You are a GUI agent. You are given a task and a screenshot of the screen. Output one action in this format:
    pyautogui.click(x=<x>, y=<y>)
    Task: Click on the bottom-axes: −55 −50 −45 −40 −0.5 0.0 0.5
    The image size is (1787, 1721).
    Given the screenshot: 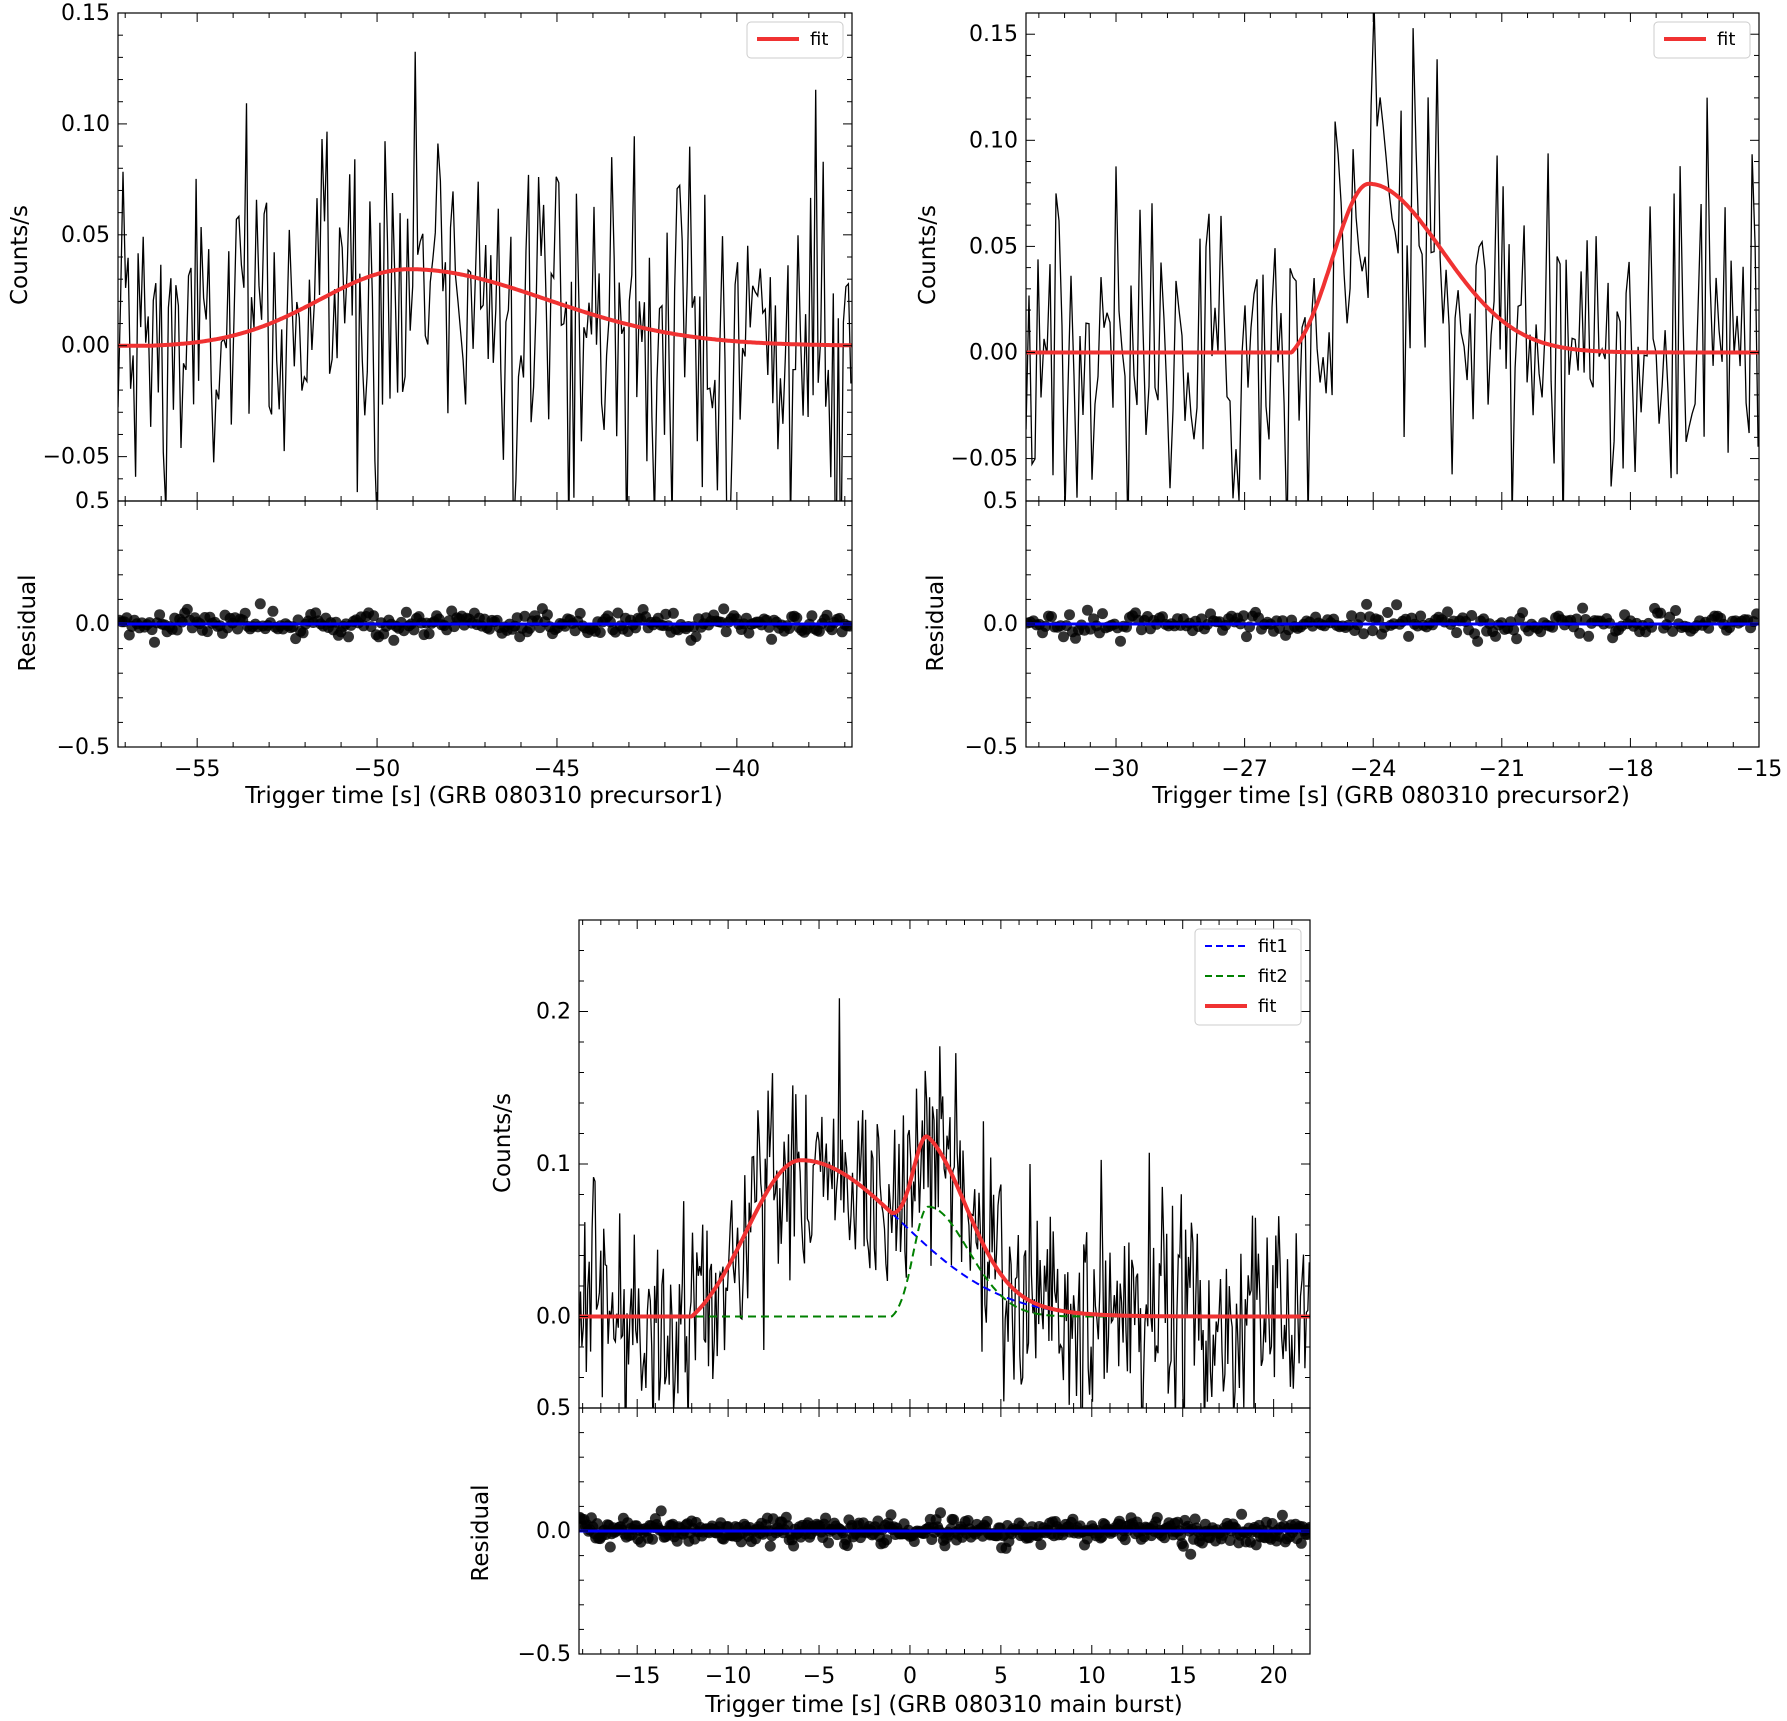 What is the action you would take?
    pyautogui.click(x=455, y=635)
    